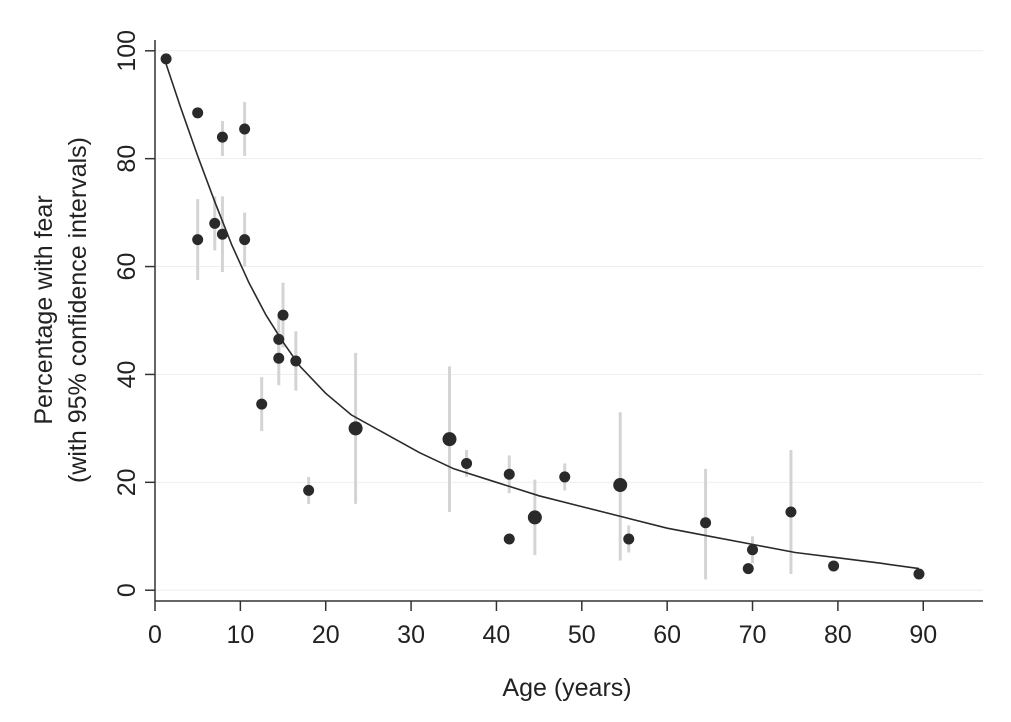  I want to click on x-tick-label-60: 60, so click(667, 635).